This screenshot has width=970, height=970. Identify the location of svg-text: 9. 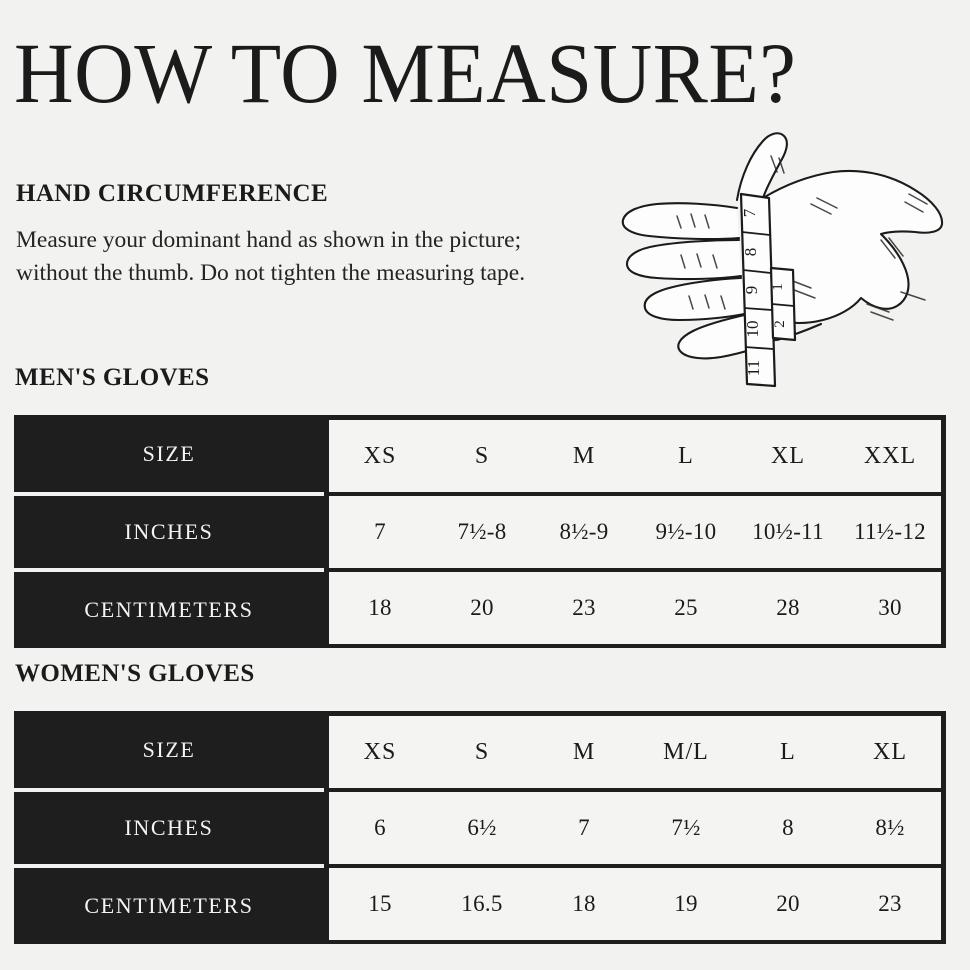
(751, 290).